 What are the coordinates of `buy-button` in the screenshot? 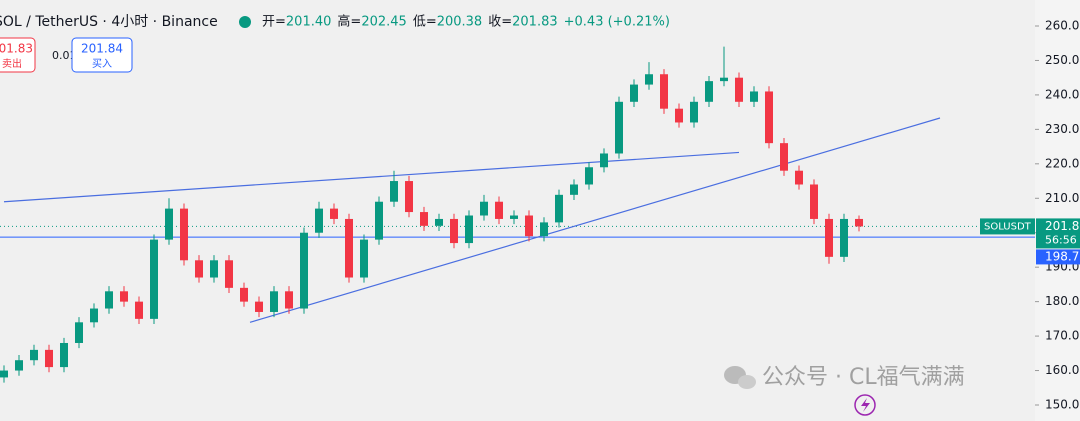 It's located at (102, 55).